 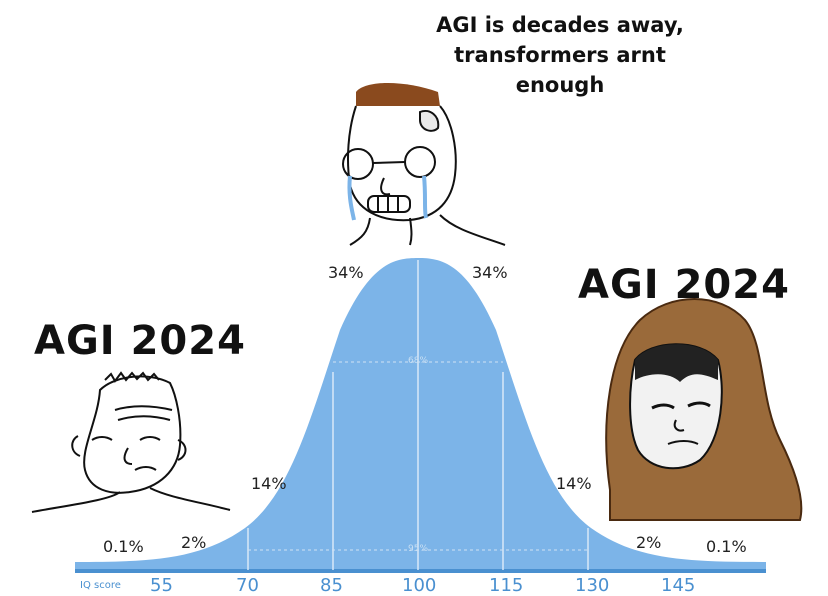 I want to click on left-label: AGI 2024, so click(x=140, y=341).